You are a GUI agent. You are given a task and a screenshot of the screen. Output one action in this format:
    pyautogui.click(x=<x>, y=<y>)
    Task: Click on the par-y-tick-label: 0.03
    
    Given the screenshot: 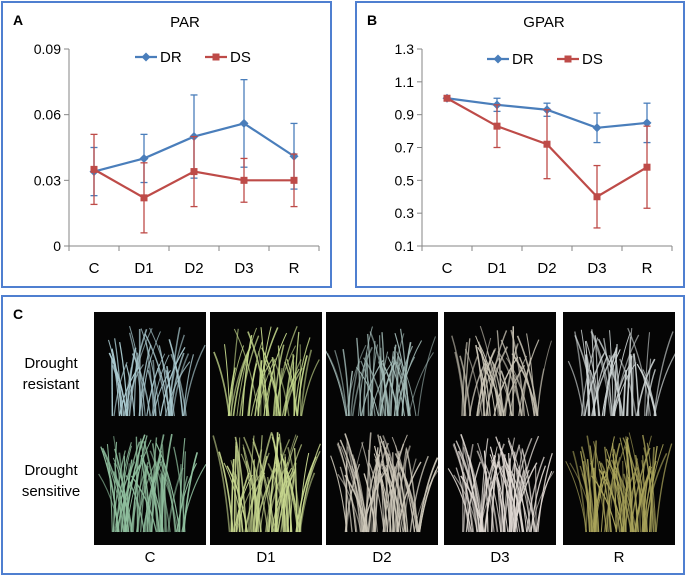 What is the action you would take?
    pyautogui.click(x=47, y=180)
    